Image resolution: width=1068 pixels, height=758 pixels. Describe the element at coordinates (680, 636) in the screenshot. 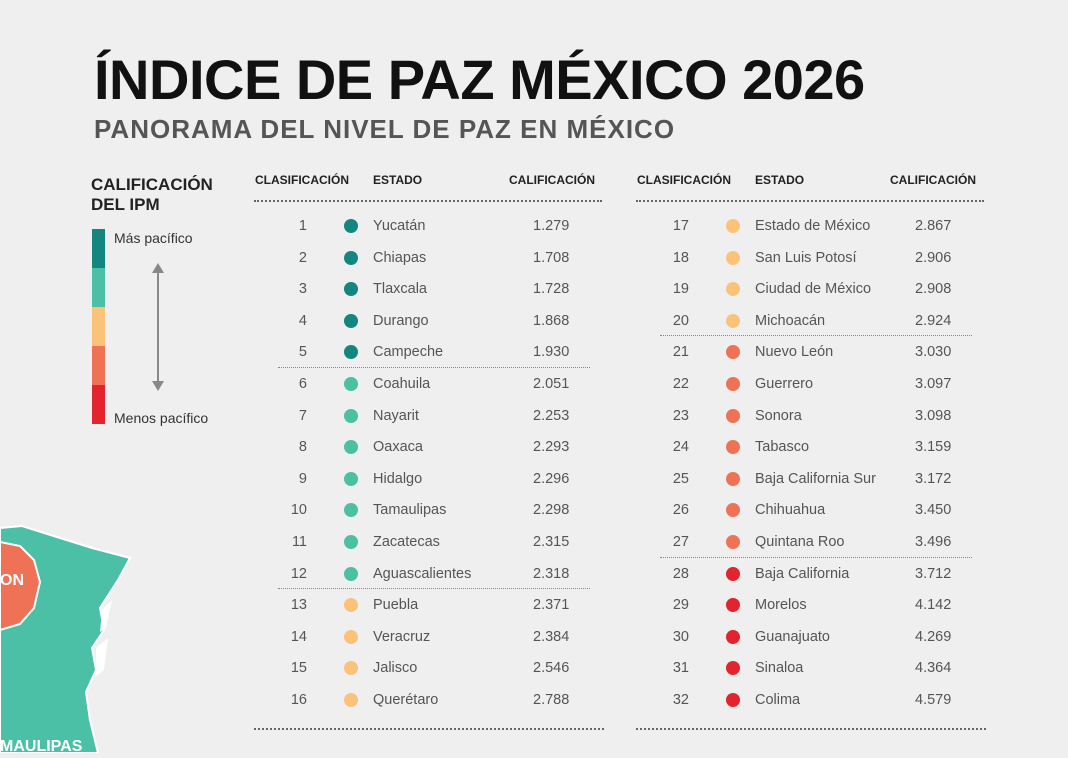

I see `rank-cell: 30` at that location.